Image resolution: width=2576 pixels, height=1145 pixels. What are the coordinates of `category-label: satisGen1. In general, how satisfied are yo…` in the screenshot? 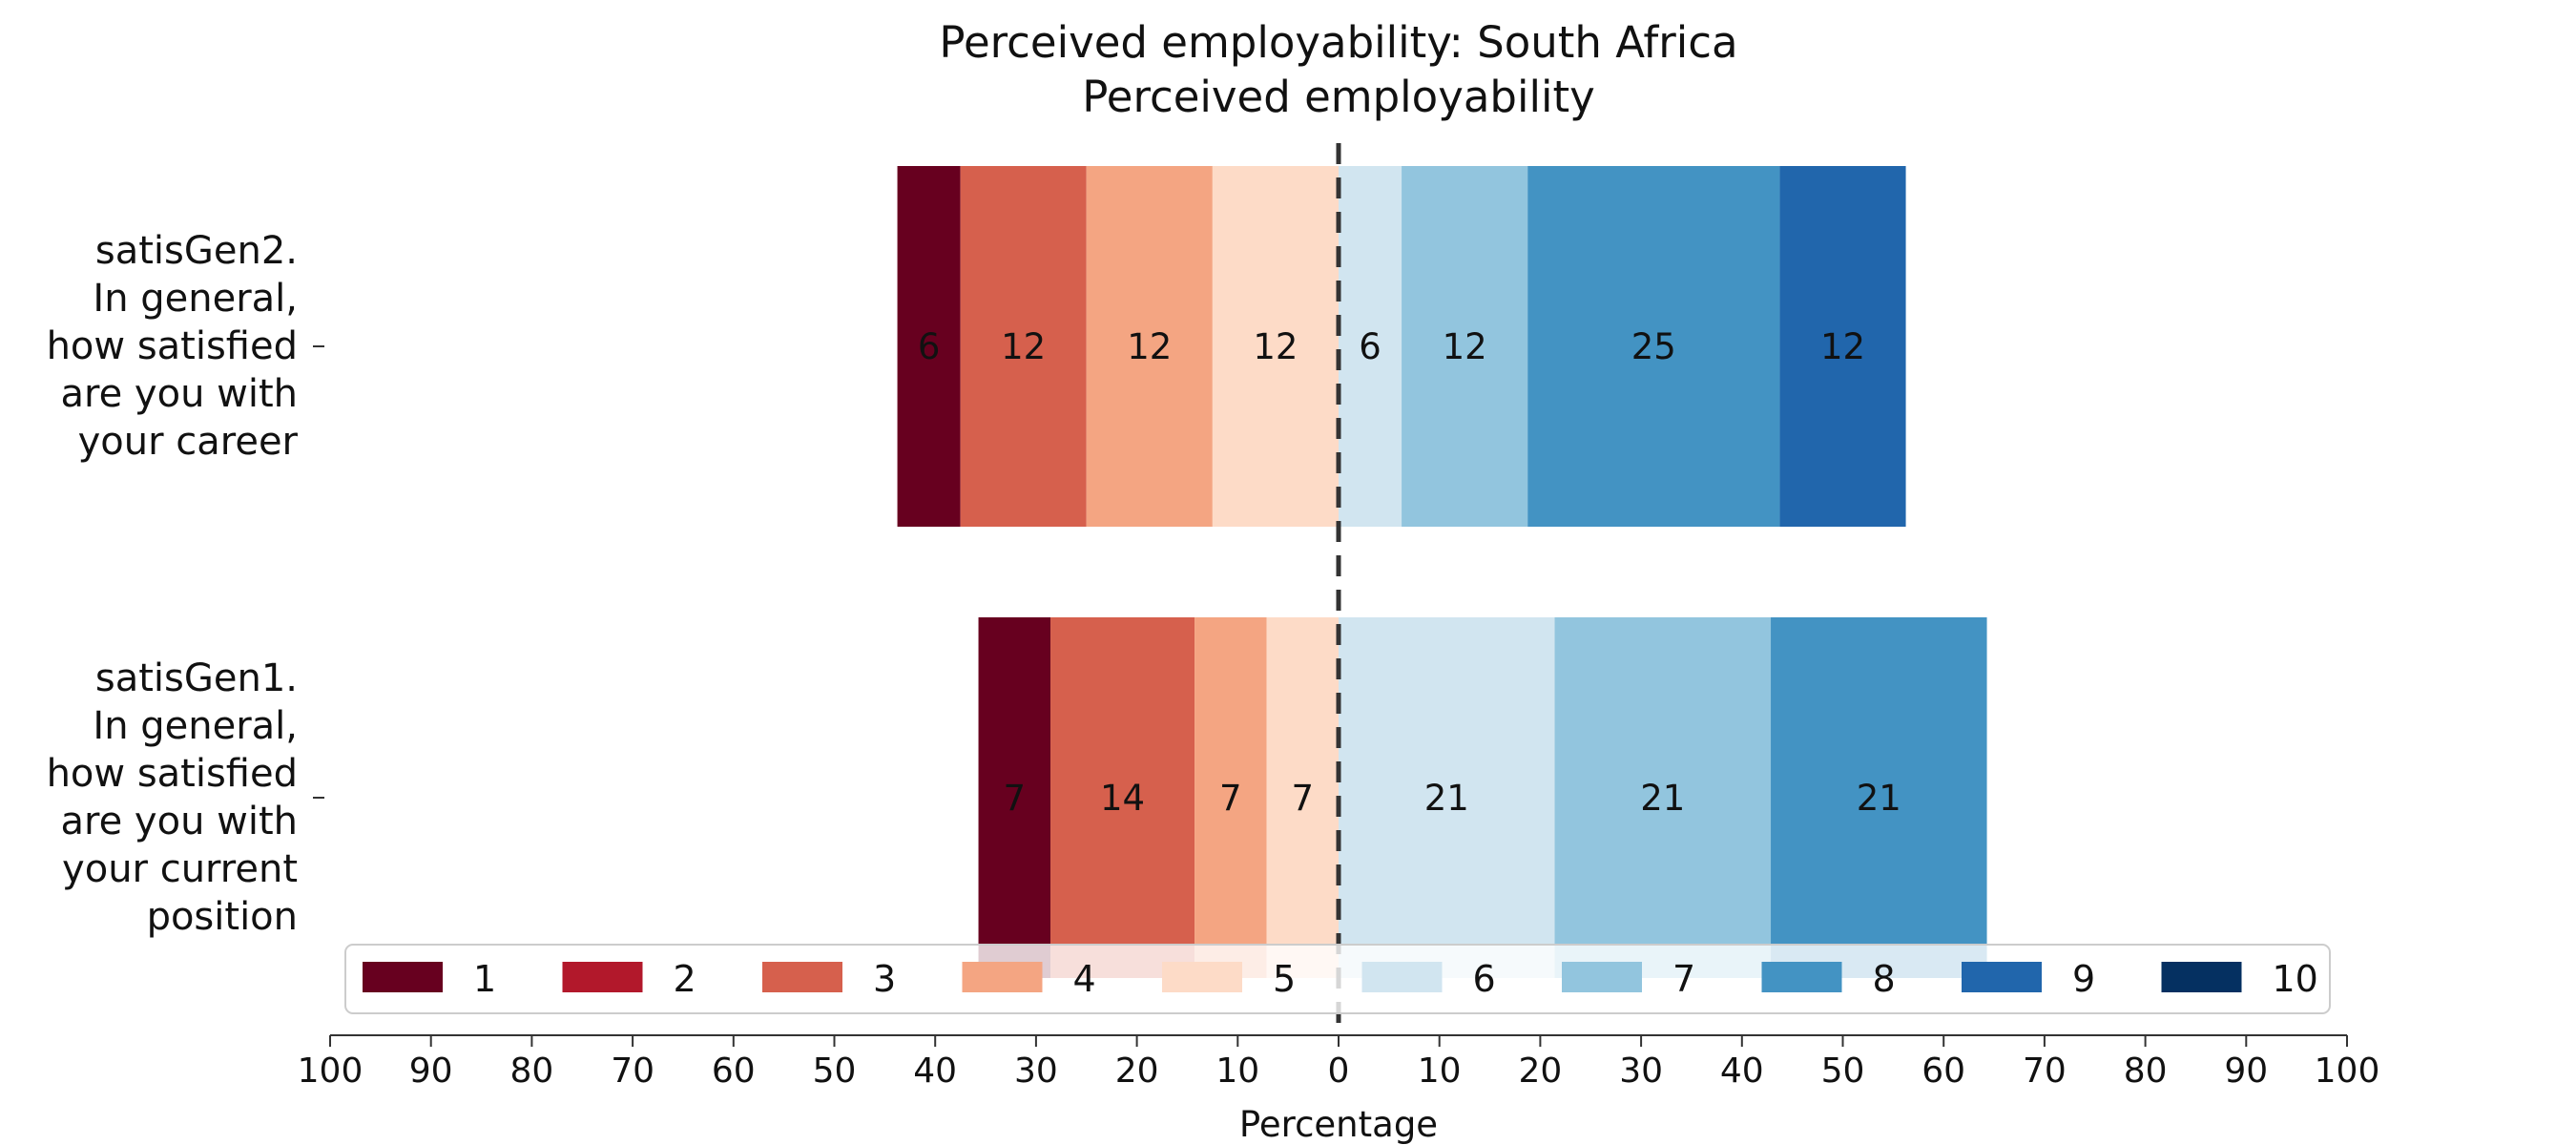 It's located at (172, 797).